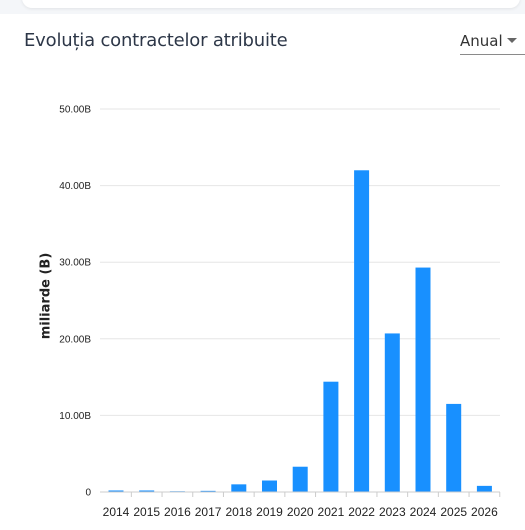  What do you see at coordinates (75, 186) in the screenshot?
I see `y-tick-label: 40.00B` at bounding box center [75, 186].